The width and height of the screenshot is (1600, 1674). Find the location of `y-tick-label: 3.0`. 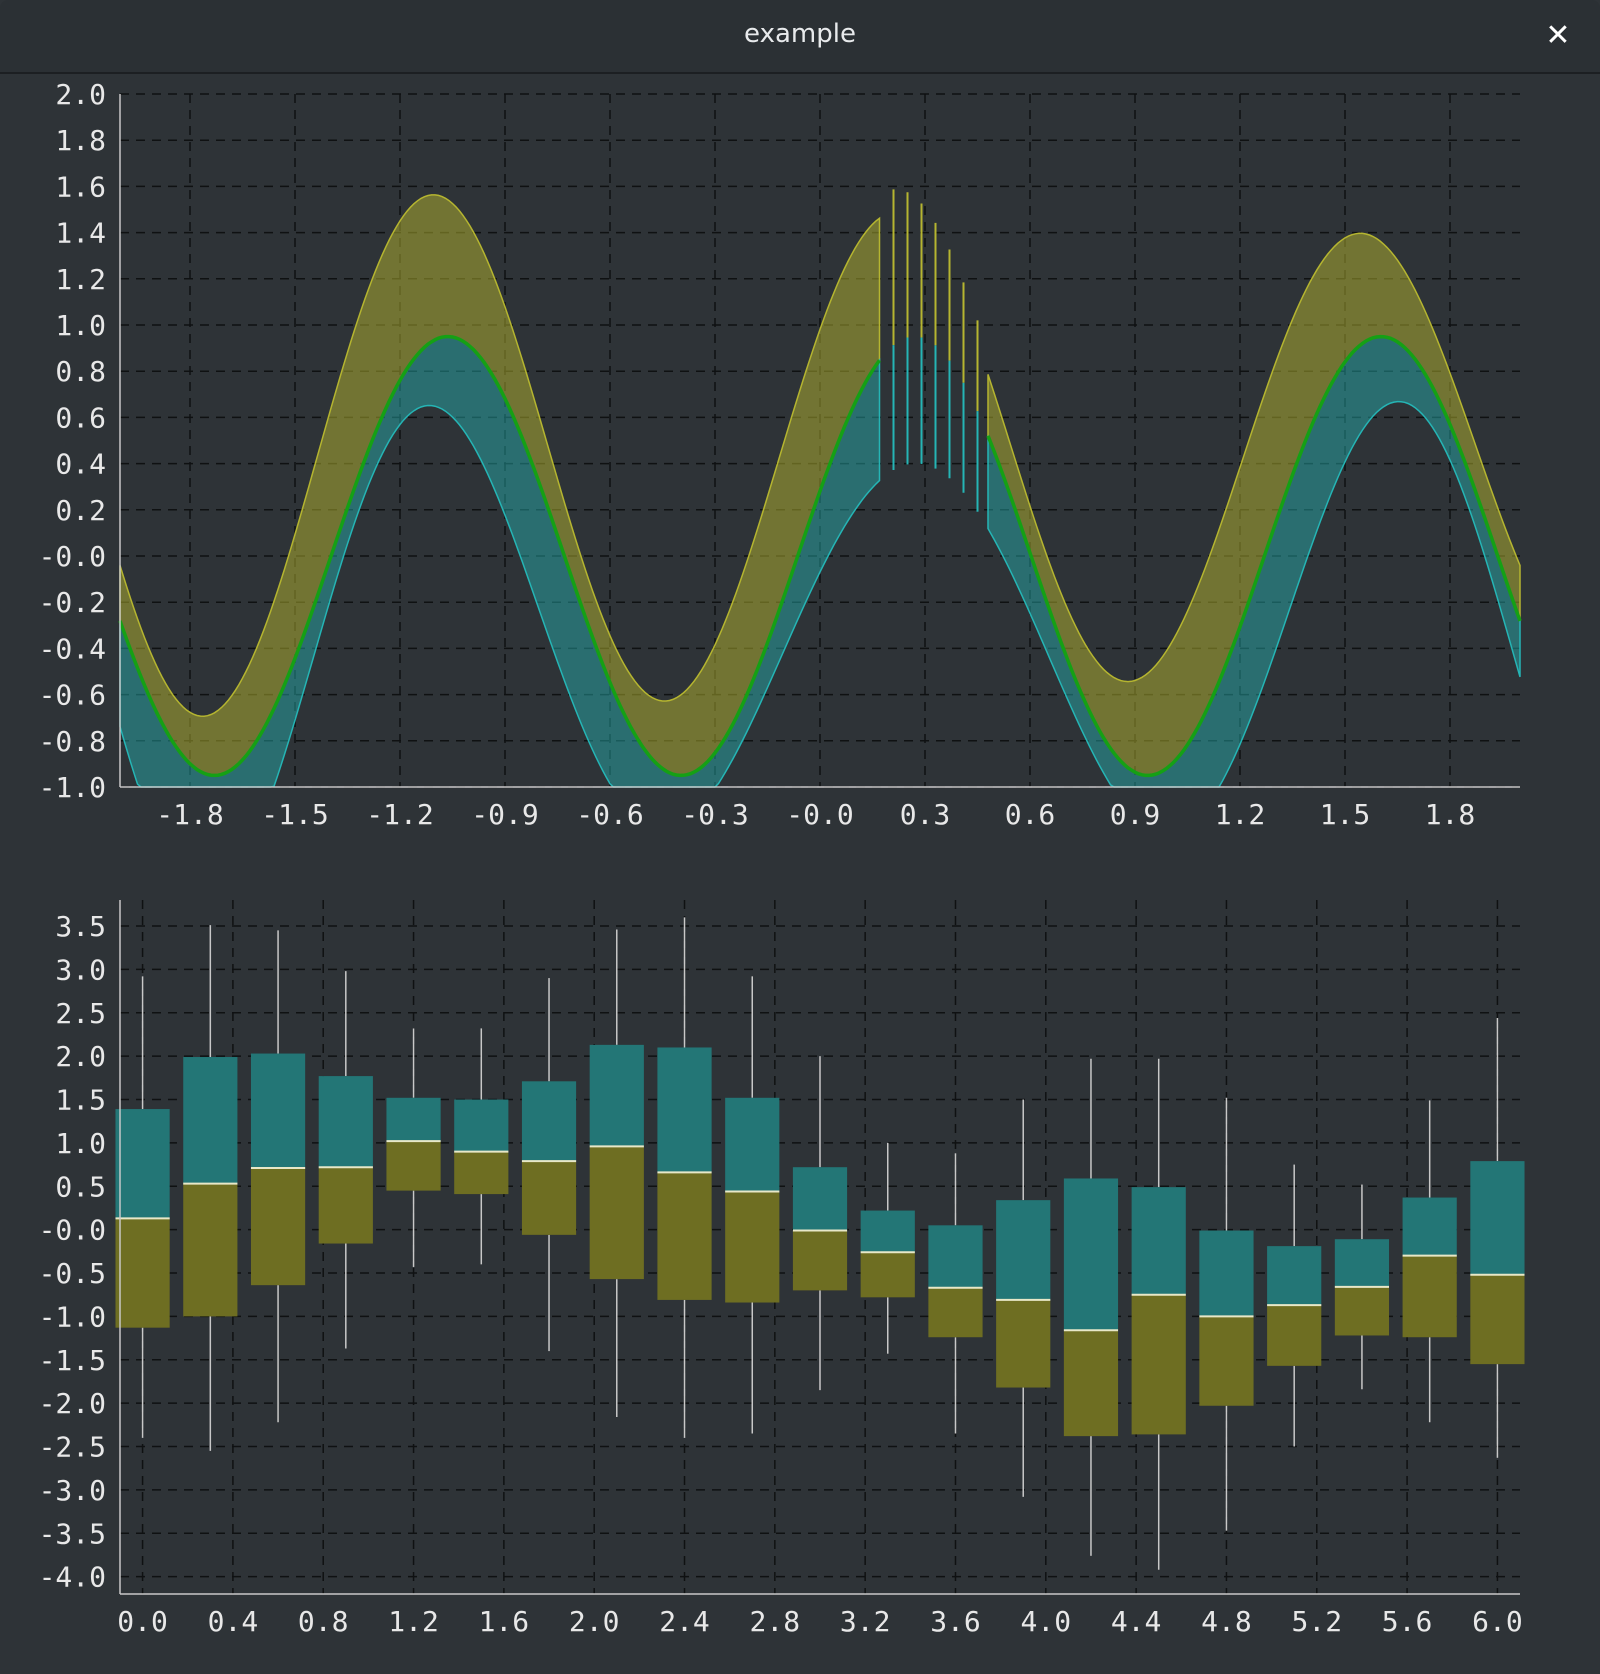

y-tick-label: 3.0 is located at coordinates (80, 969).